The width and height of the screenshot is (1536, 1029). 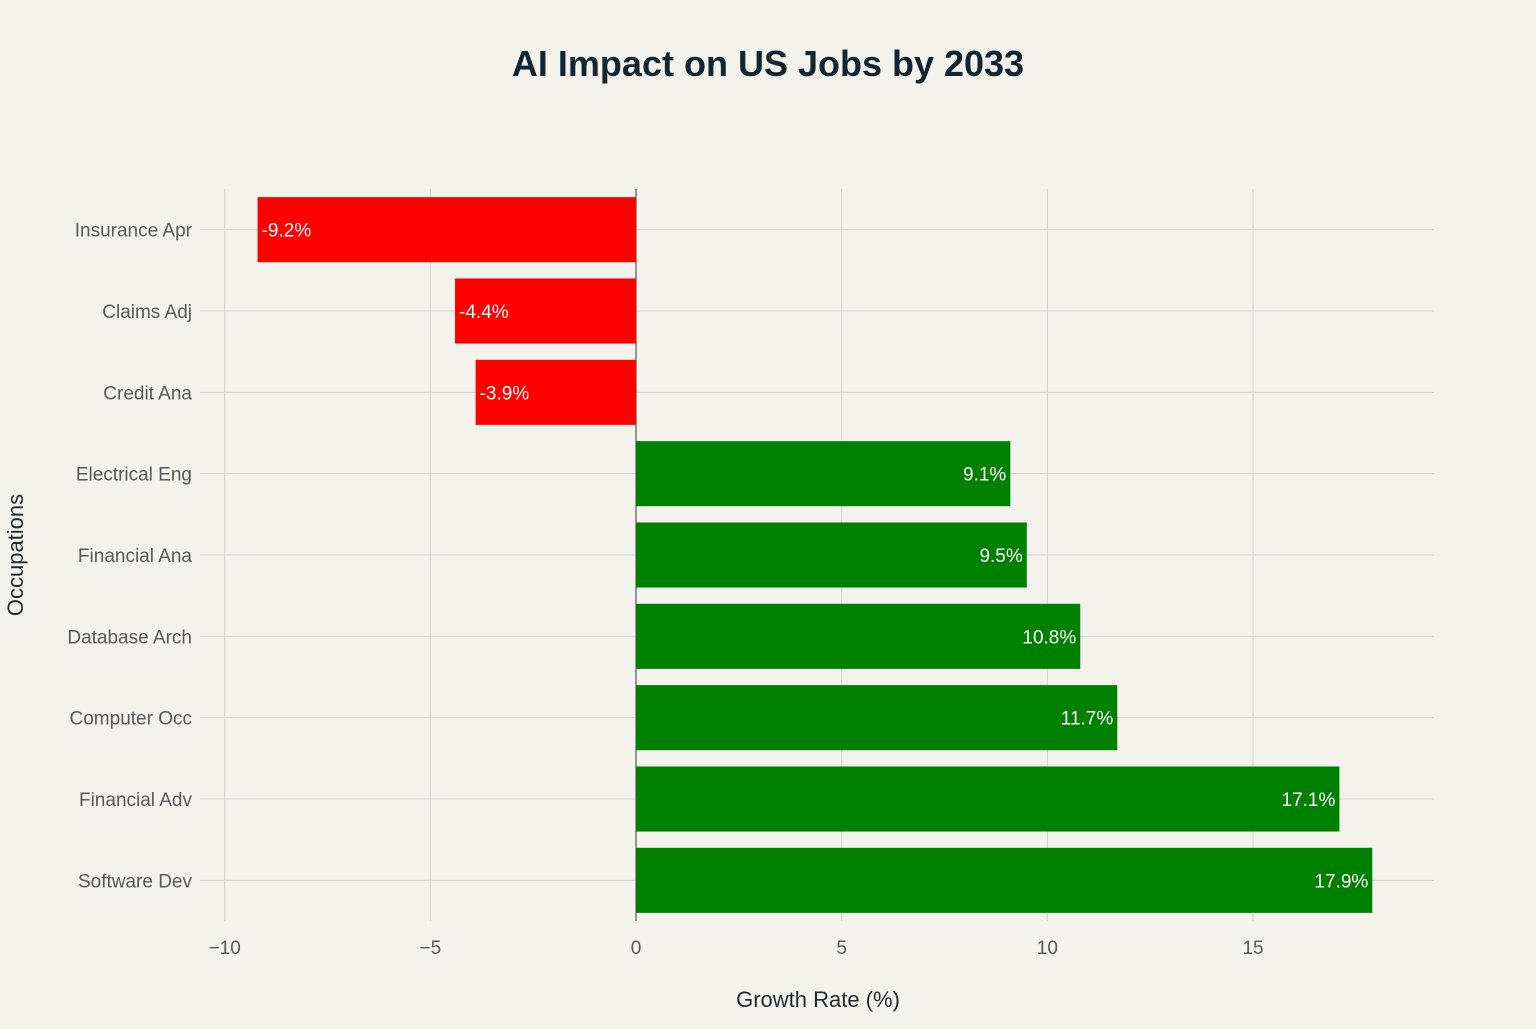 What do you see at coordinates (134, 231) in the screenshot?
I see `y-tick-label: Insurance Apr` at bounding box center [134, 231].